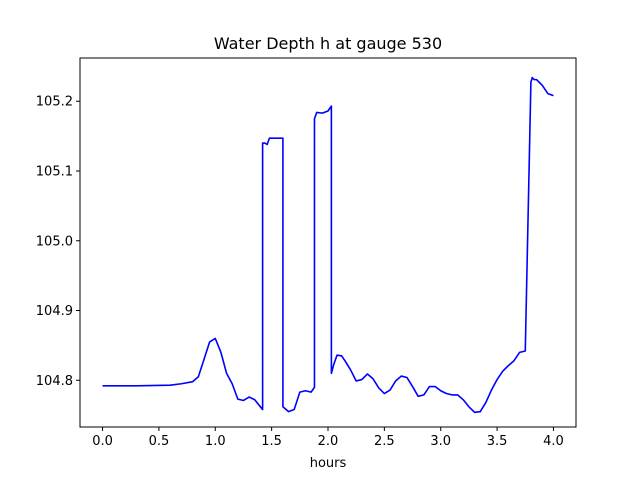 This screenshot has width=640, height=480. I want to click on x-tick-label: 3.5, so click(497, 441).